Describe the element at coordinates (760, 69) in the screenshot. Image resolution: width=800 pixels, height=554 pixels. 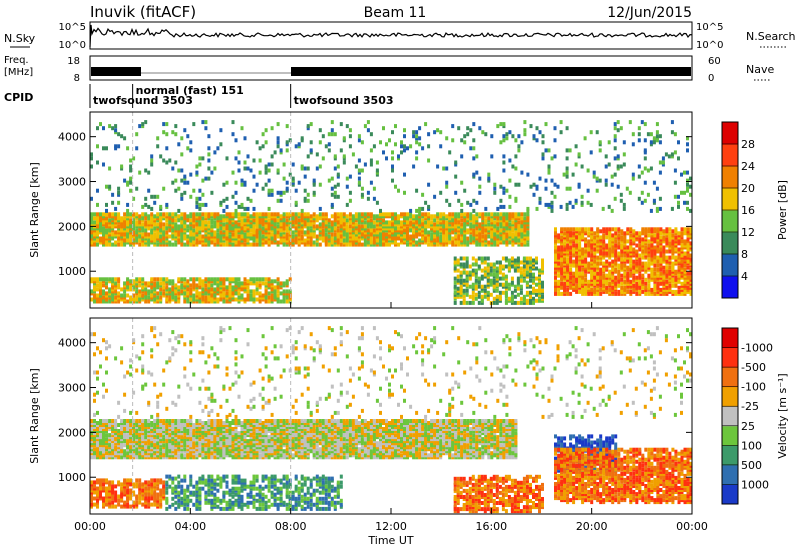
I see `freq-right-label: Nave` at that location.